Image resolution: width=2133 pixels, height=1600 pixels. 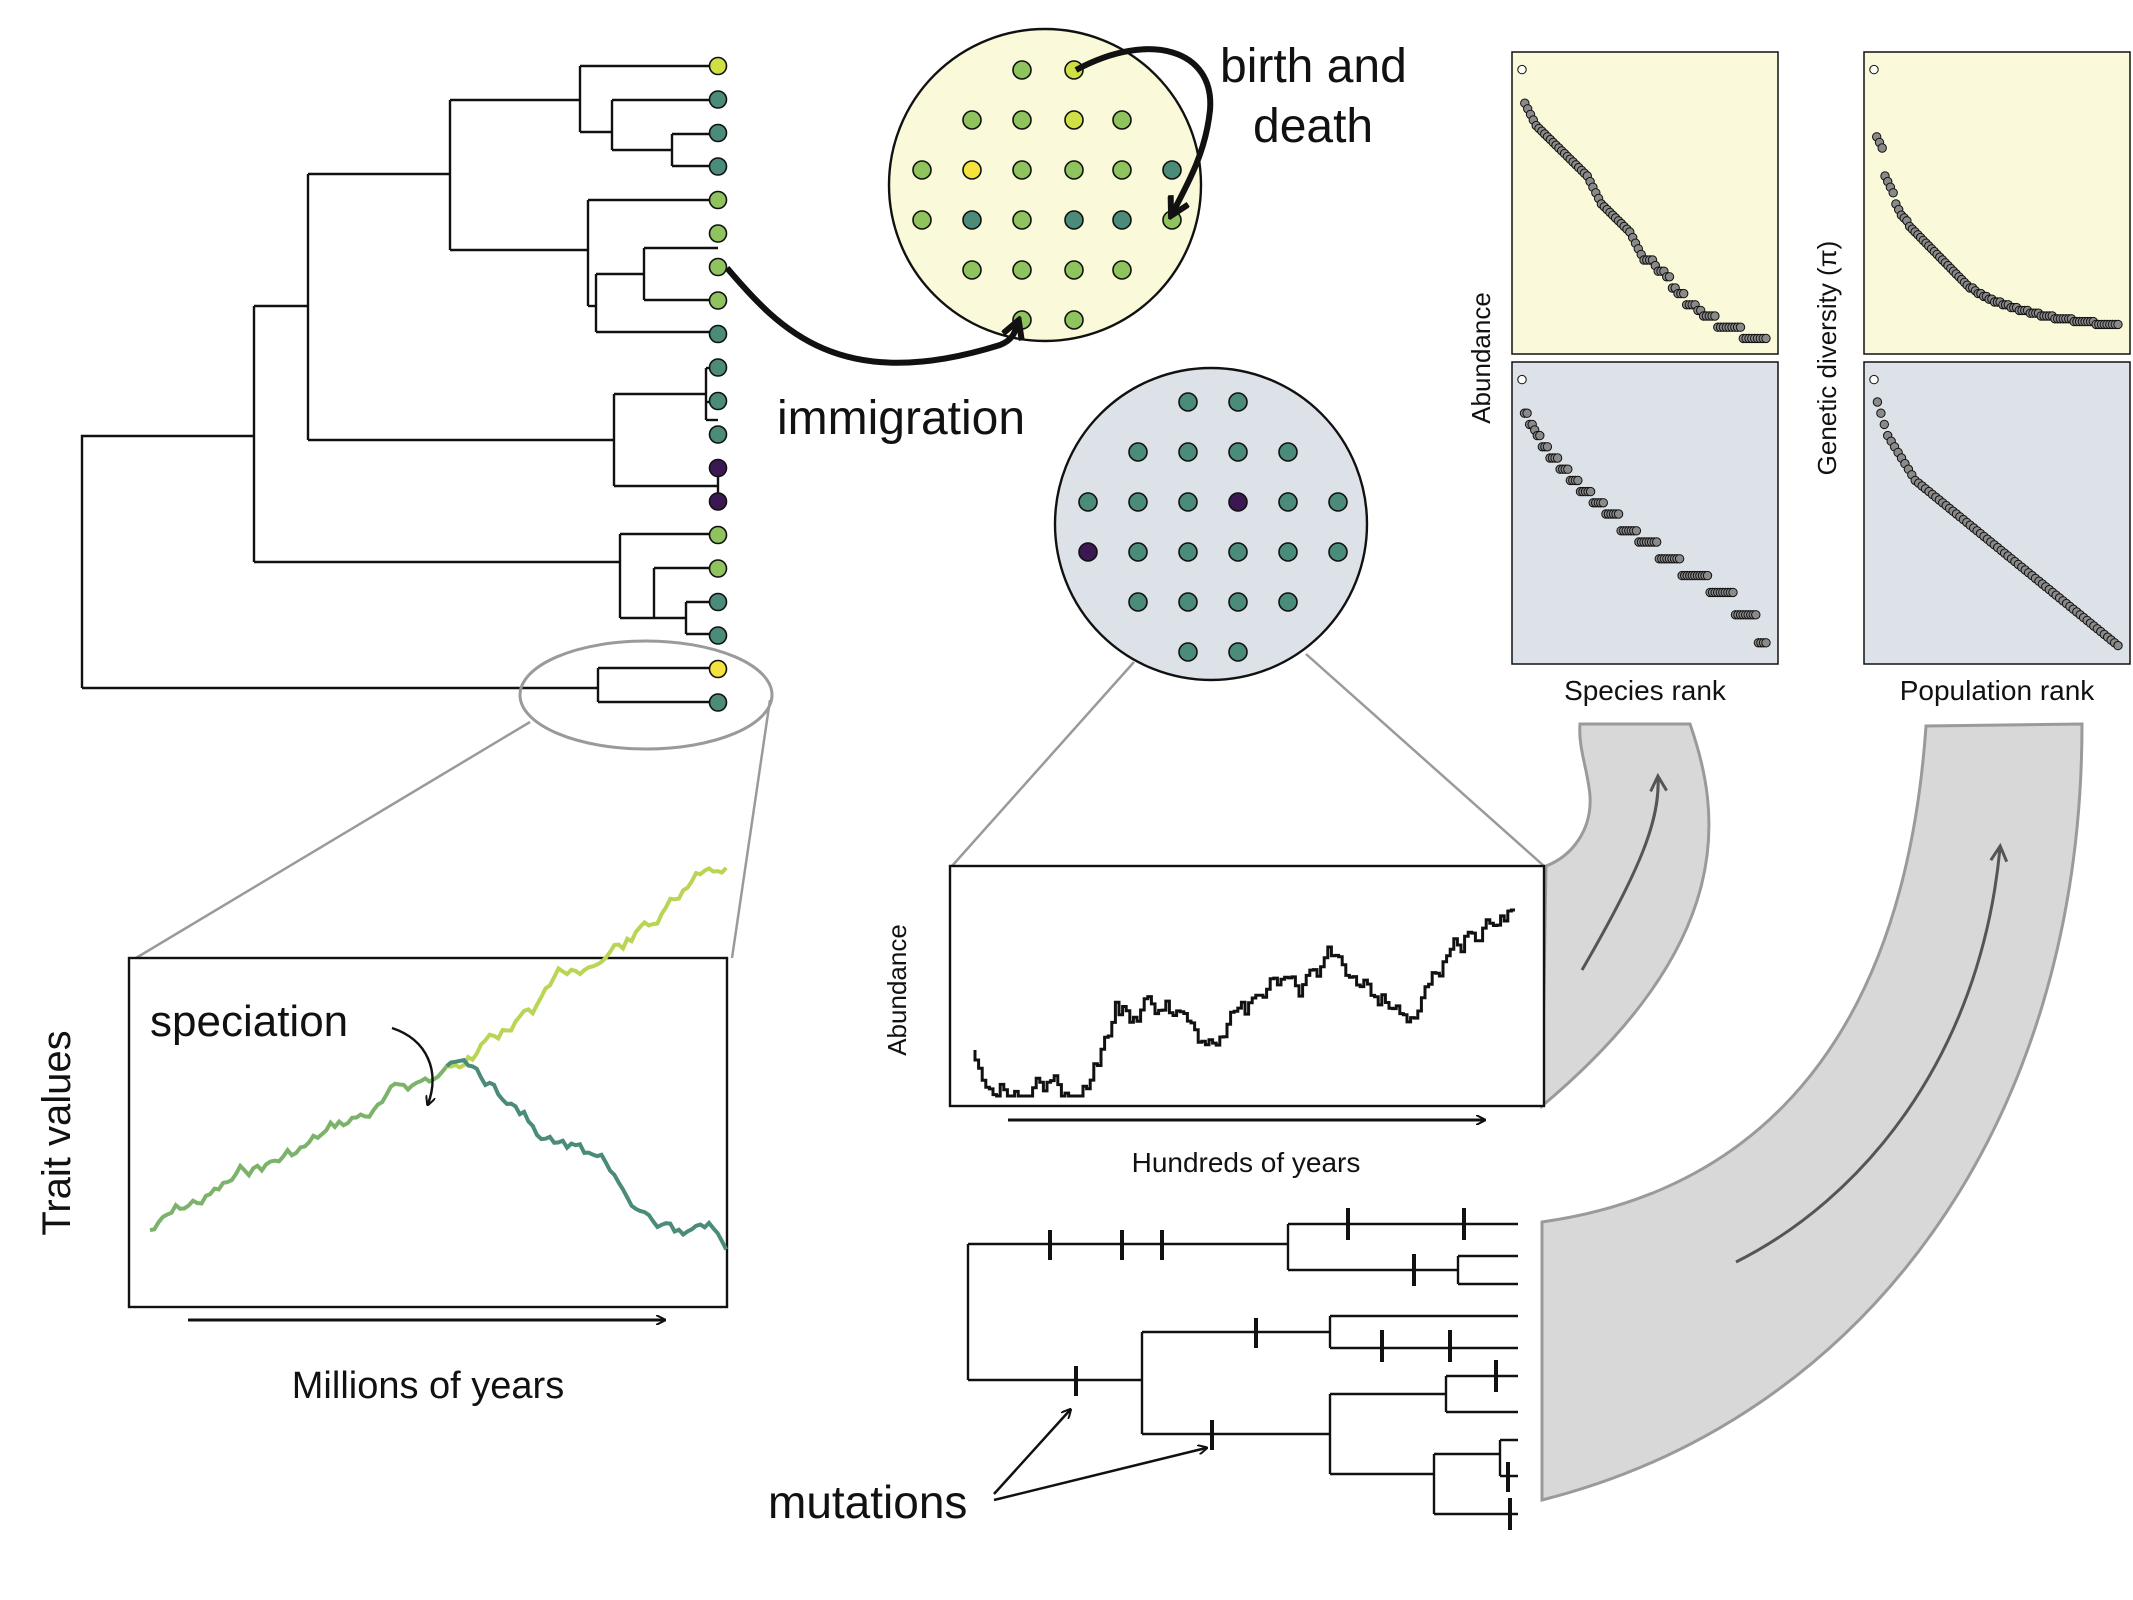 I want to click on abundance-timeseries-panel, so click(x=1247, y=986).